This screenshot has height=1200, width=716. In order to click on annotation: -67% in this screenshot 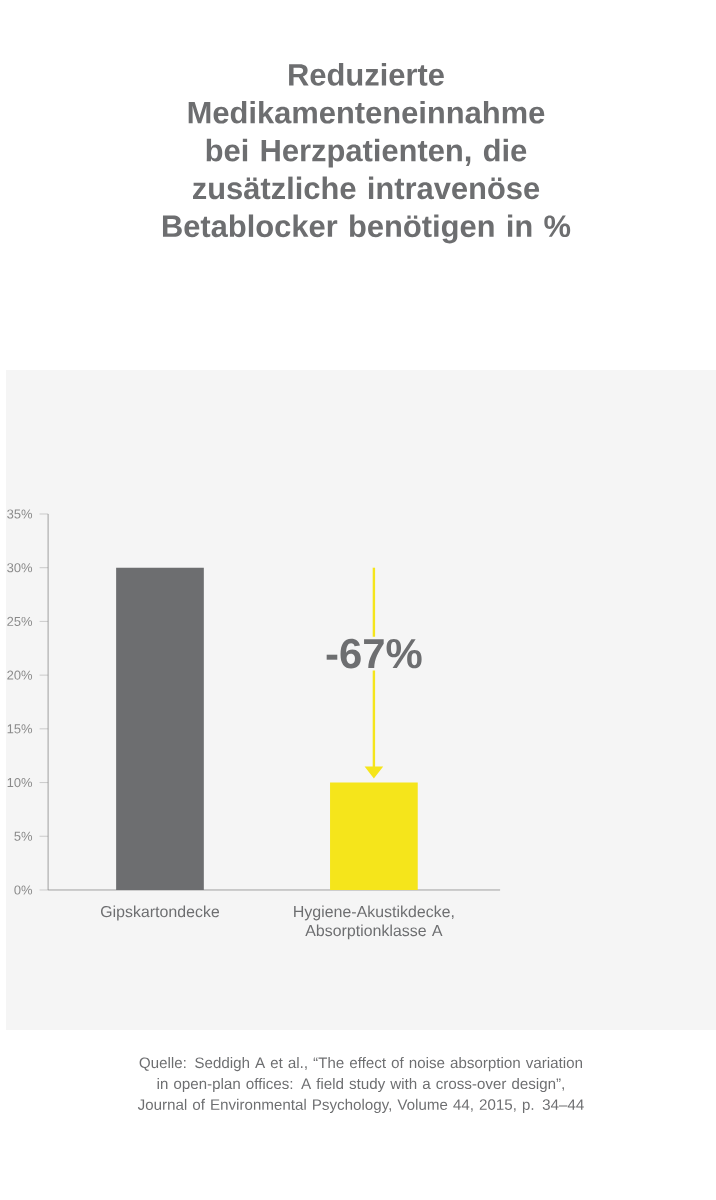, I will do `click(374, 653)`.